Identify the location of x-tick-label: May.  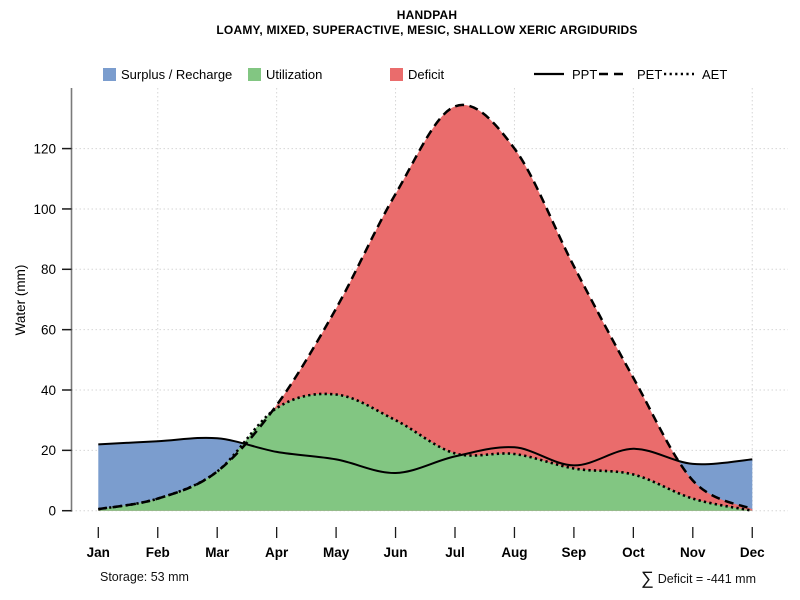
(336, 552).